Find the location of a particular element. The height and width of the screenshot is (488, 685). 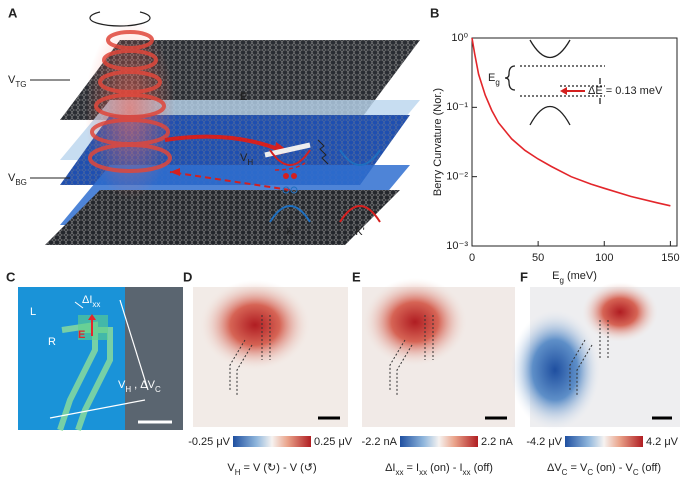

panel-label: C is located at coordinates (11, 276).